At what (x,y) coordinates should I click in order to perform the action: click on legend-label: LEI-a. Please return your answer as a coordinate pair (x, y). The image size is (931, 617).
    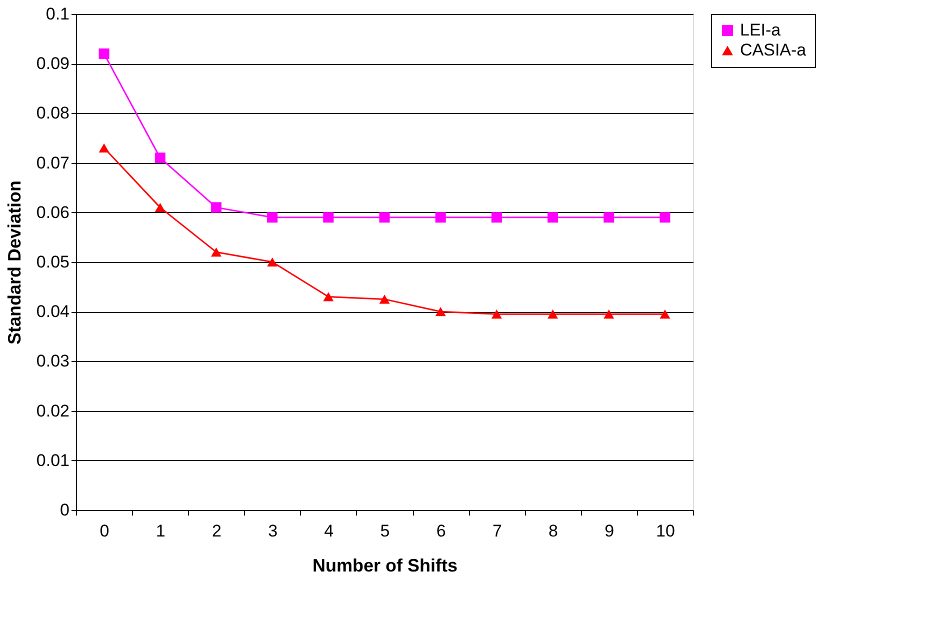
    Looking at the image, I should click on (761, 30).